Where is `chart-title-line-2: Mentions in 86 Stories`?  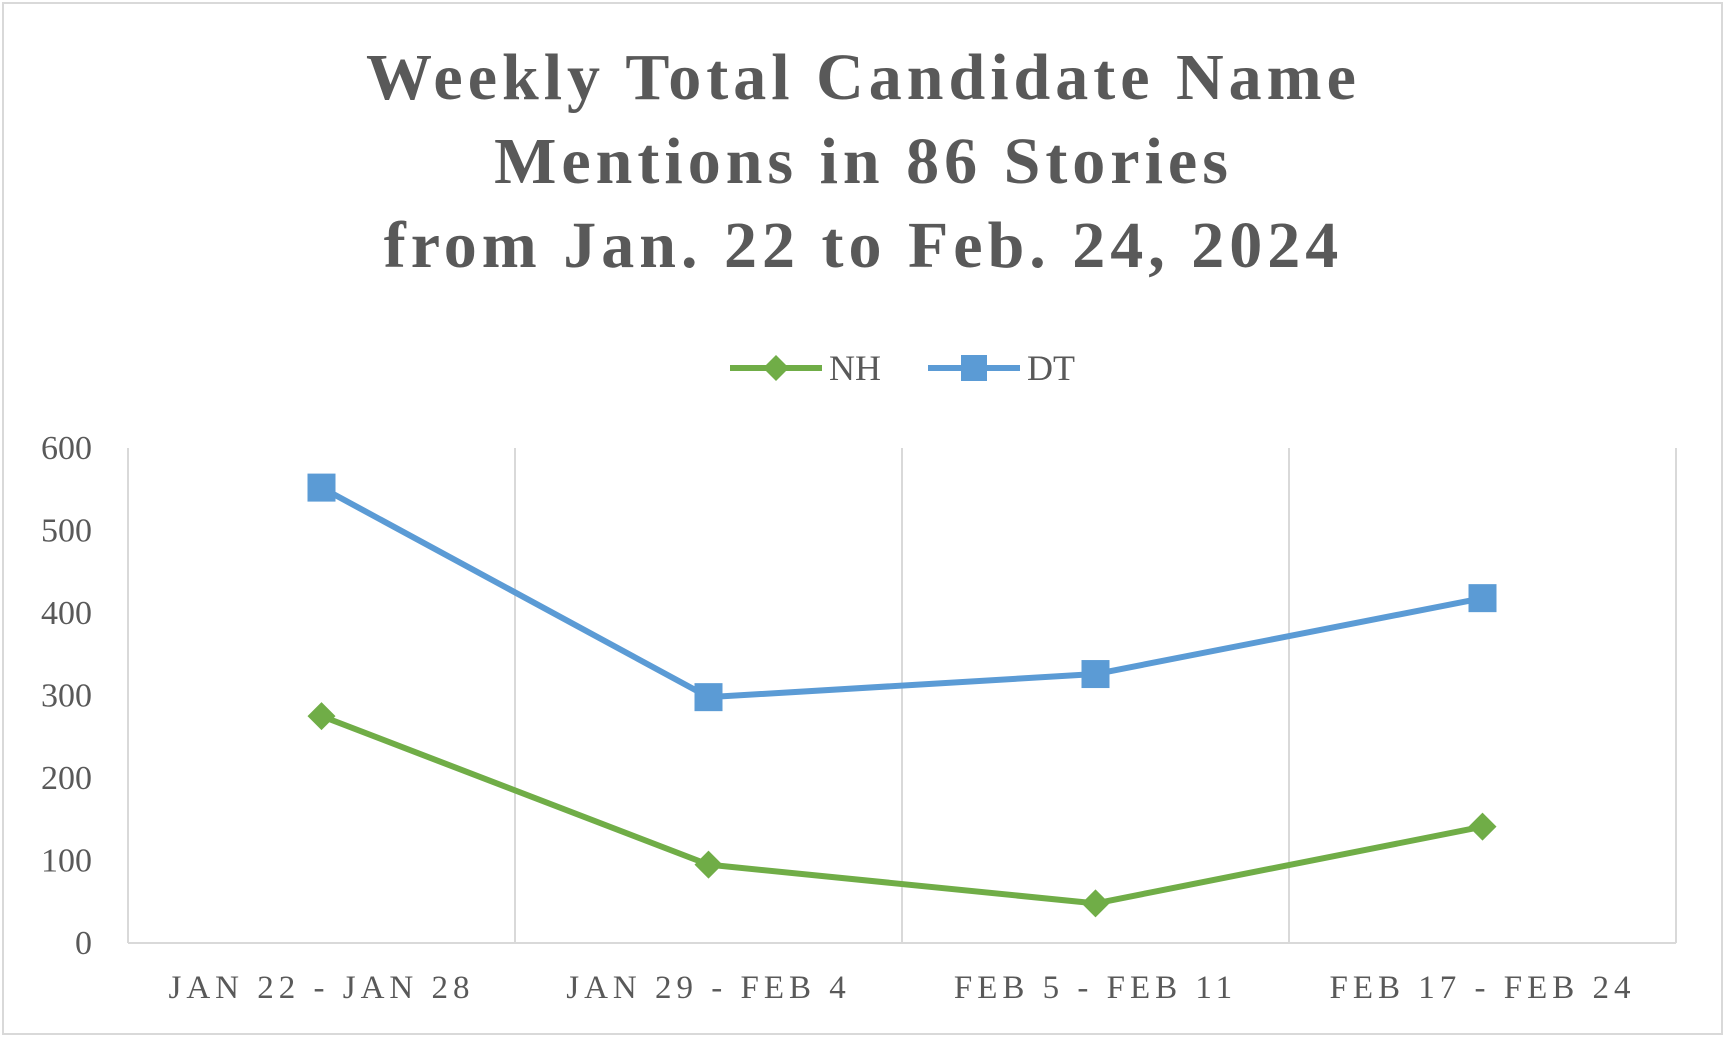 chart-title-line-2: Mentions in 86 Stories is located at coordinates (863, 161).